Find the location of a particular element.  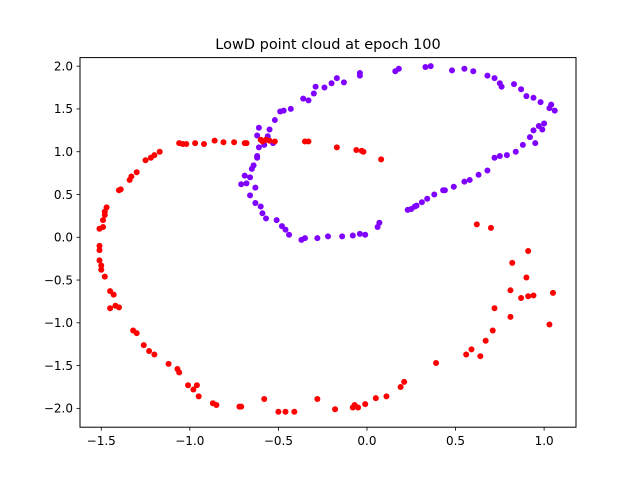

y-tick-label: −2.0 is located at coordinates (58, 409).